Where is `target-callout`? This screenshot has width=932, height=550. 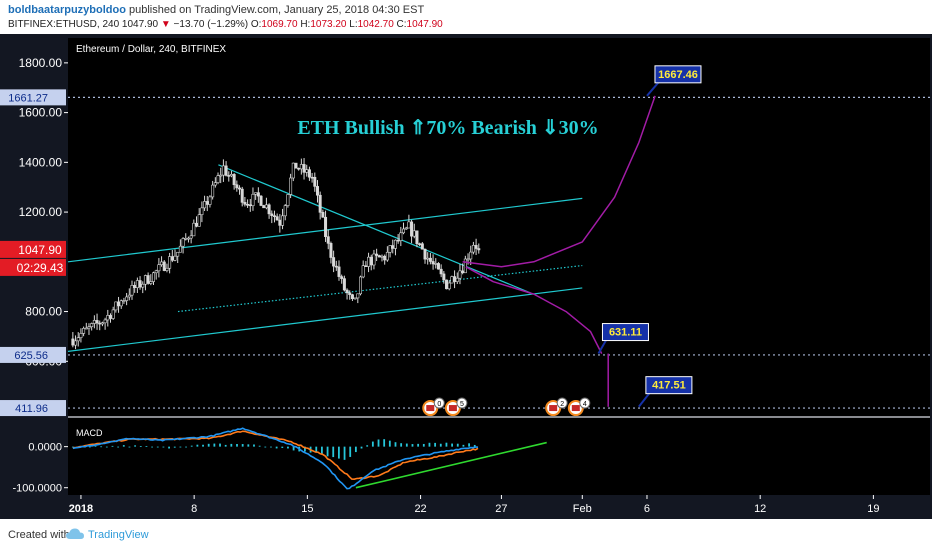
target-callout is located at coordinates (678, 74).